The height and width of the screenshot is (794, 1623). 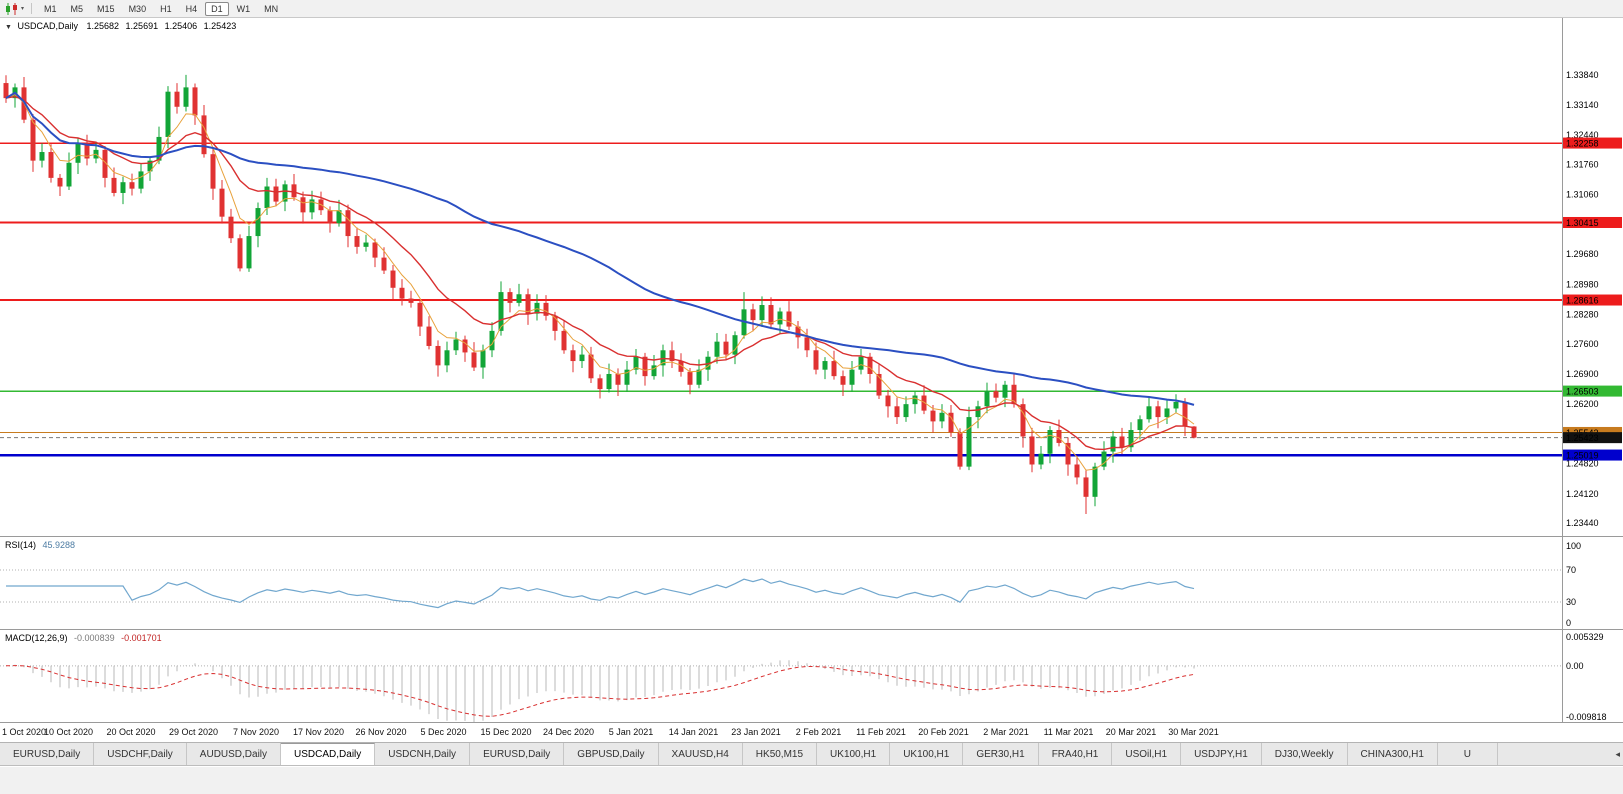 What do you see at coordinates (21, 545) in the screenshot?
I see `rsi-label: RSI(14)` at bounding box center [21, 545].